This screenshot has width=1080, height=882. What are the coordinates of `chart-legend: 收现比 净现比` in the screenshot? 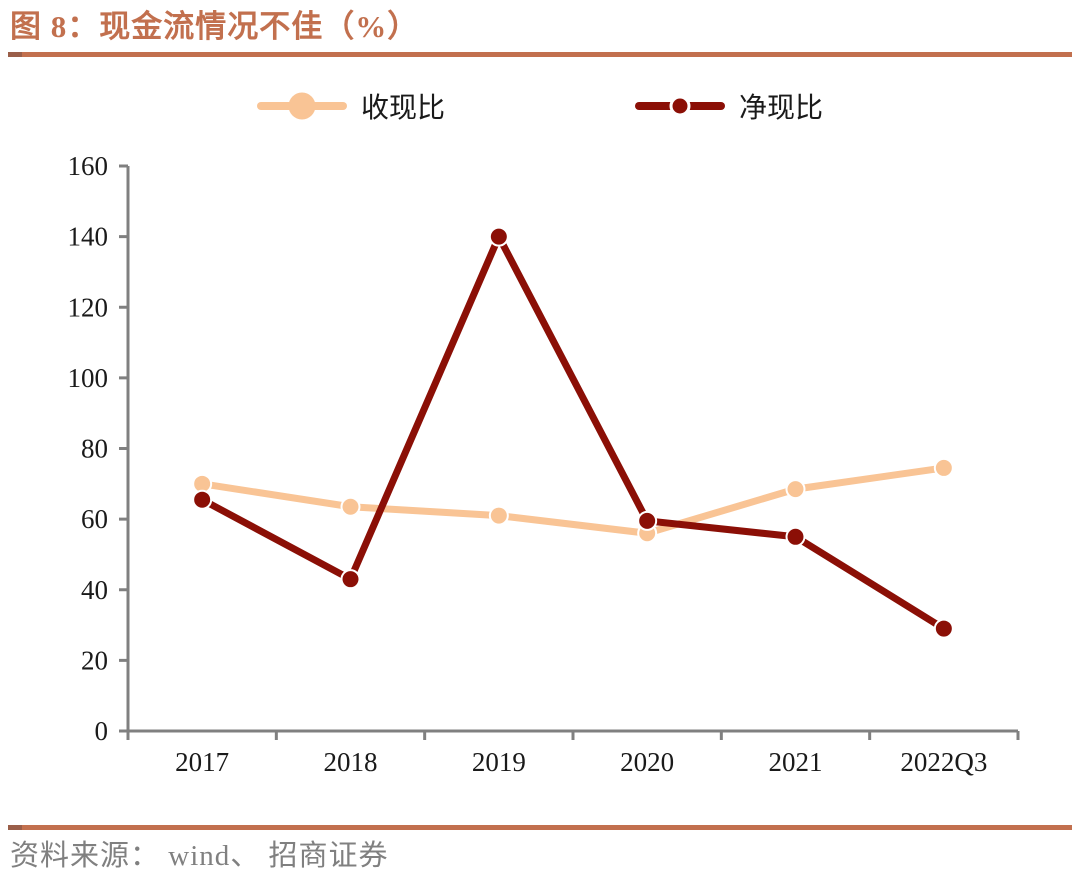 It's located at (540, 106).